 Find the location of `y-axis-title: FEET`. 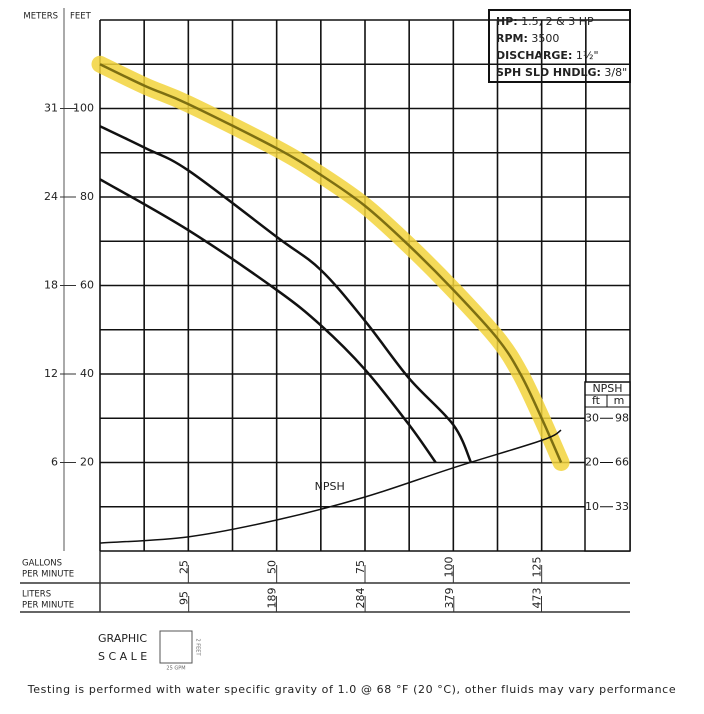

y-axis-title: FEET is located at coordinates (81, 17).